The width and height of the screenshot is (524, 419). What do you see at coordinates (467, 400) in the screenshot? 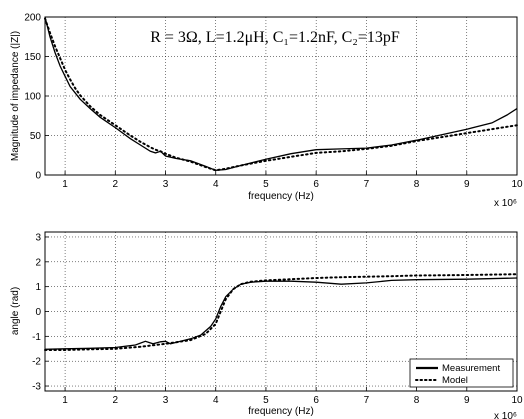
I see `angle-xtick-label: 9` at bounding box center [467, 400].